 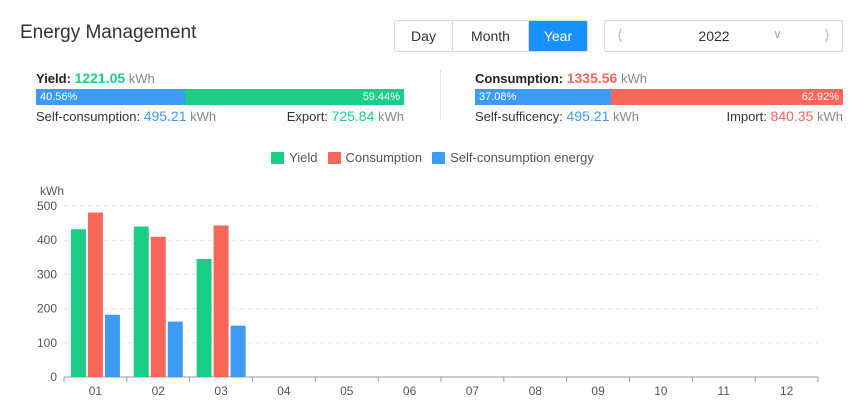 What do you see at coordinates (792, 116) in the screenshot?
I see `import-value: 840.35` at bounding box center [792, 116].